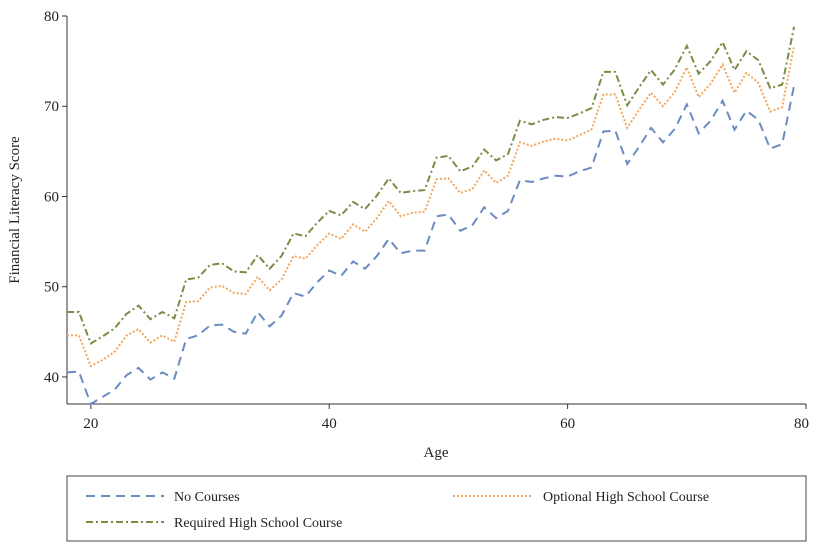  I want to click on y-tick-label: 40, so click(51, 378).